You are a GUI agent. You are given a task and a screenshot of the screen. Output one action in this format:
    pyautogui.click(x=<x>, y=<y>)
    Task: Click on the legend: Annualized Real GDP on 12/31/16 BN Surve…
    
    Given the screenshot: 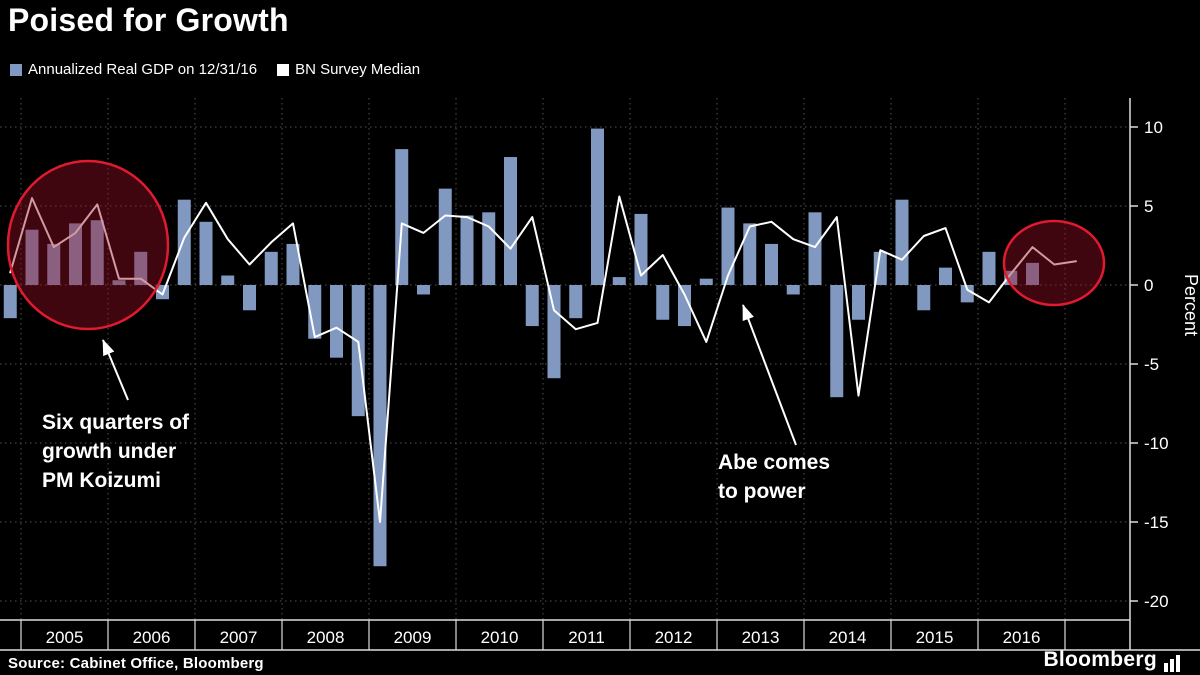 What is the action you would take?
    pyautogui.click(x=215, y=69)
    